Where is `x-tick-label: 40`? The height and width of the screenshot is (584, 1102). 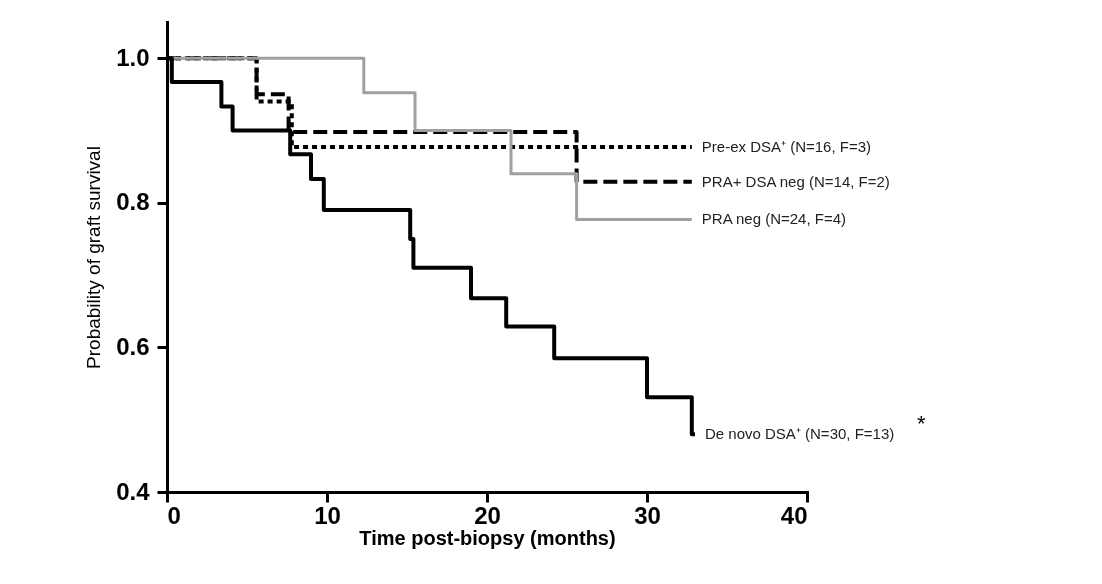
x-tick-label: 40 is located at coordinates (794, 515).